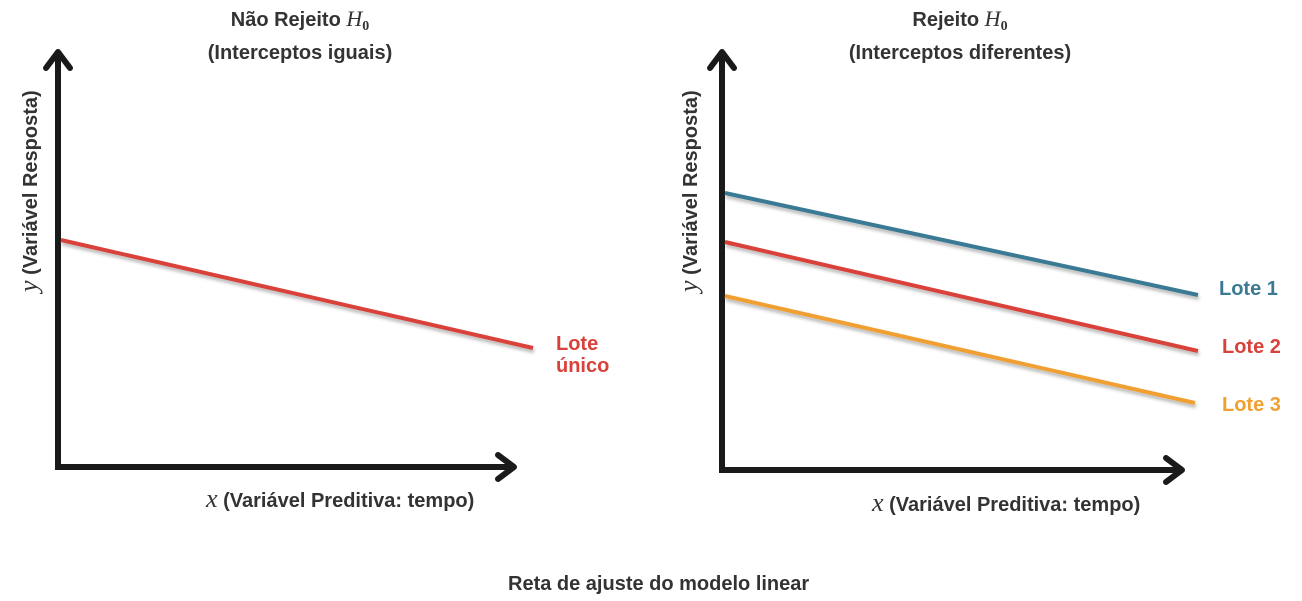  What do you see at coordinates (212, 498) in the screenshot?
I see `left-x-symbol: x` at bounding box center [212, 498].